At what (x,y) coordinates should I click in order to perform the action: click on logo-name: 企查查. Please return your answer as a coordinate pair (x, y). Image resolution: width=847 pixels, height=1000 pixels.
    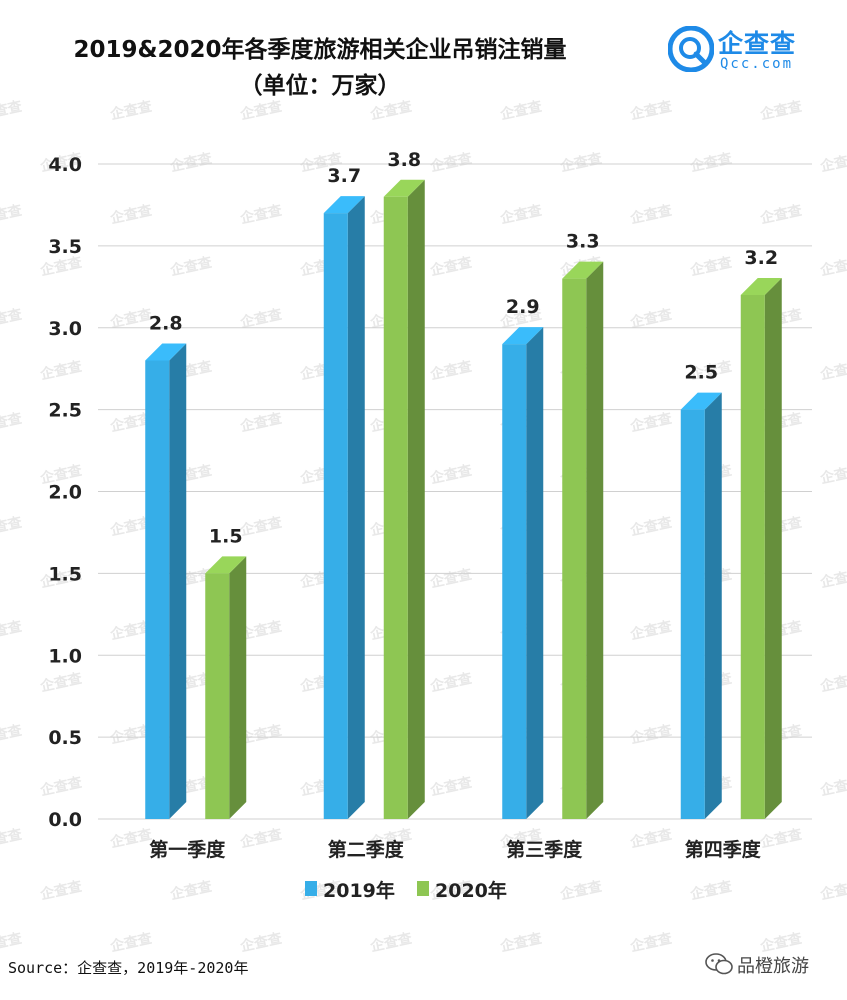
    Looking at the image, I should click on (757, 43).